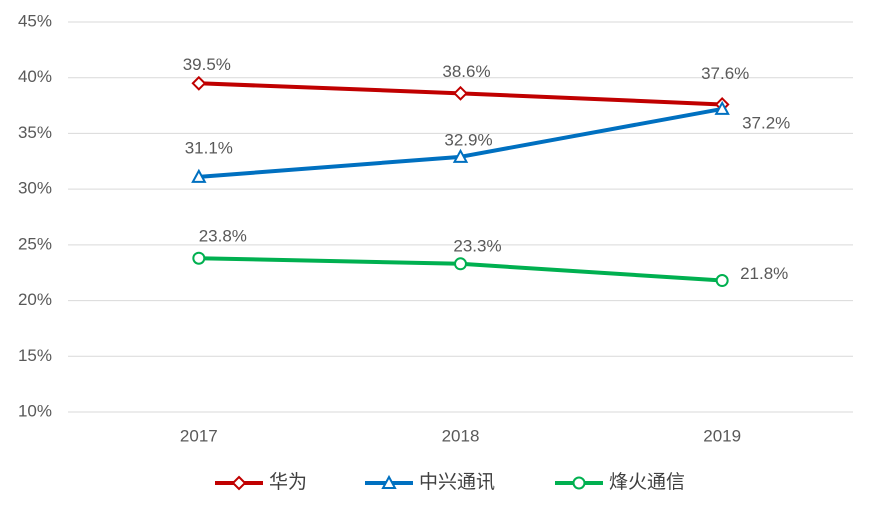 The image size is (870, 521). Describe the element at coordinates (35, 299) in the screenshot. I see `y-tick-label: 20%` at that location.